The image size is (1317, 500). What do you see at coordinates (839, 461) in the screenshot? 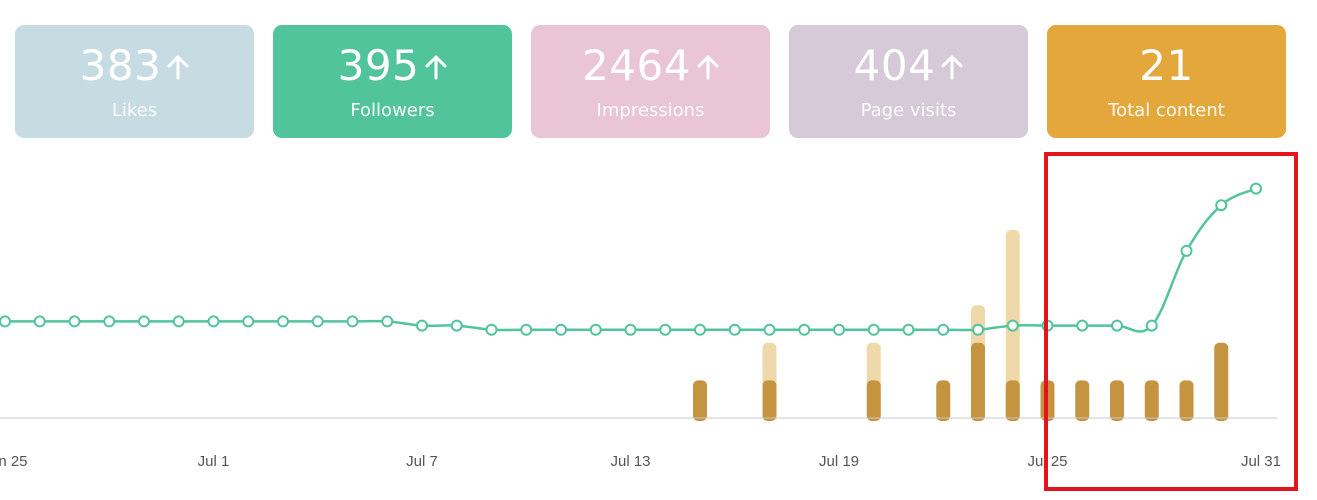
I see `x-tick-jul-19: Jul 19` at bounding box center [839, 461].